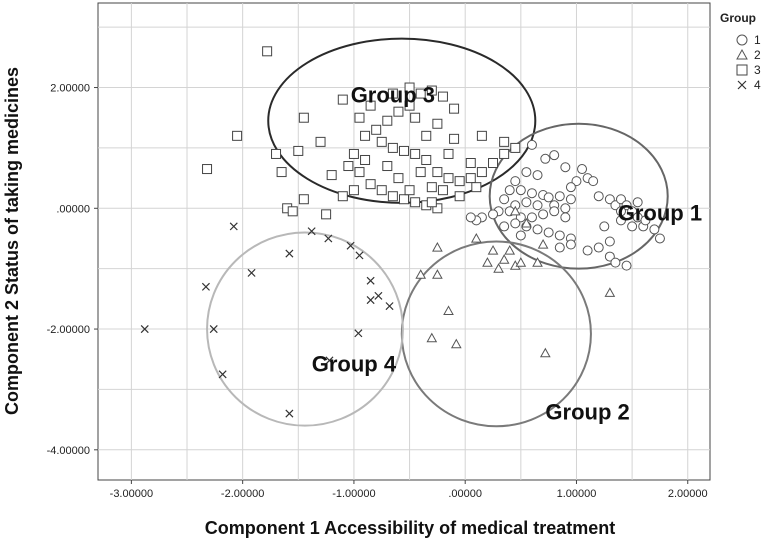  I want to click on annotation-group-1: Group 1, so click(660, 212).